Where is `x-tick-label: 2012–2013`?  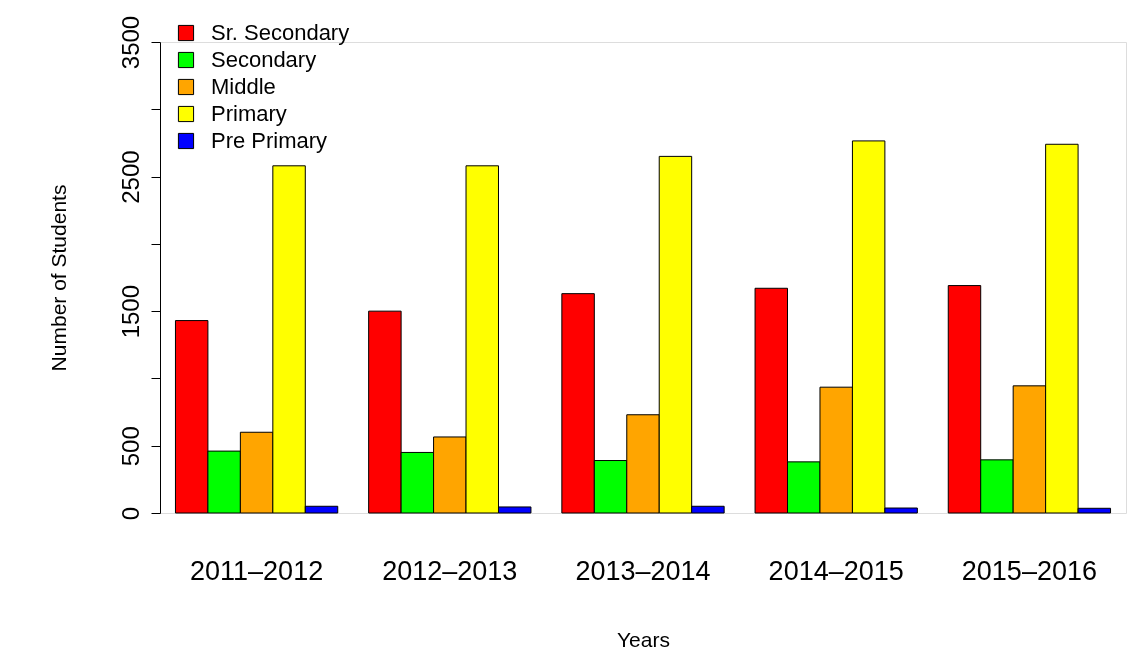 x-tick-label: 2012–2013 is located at coordinates (450, 570).